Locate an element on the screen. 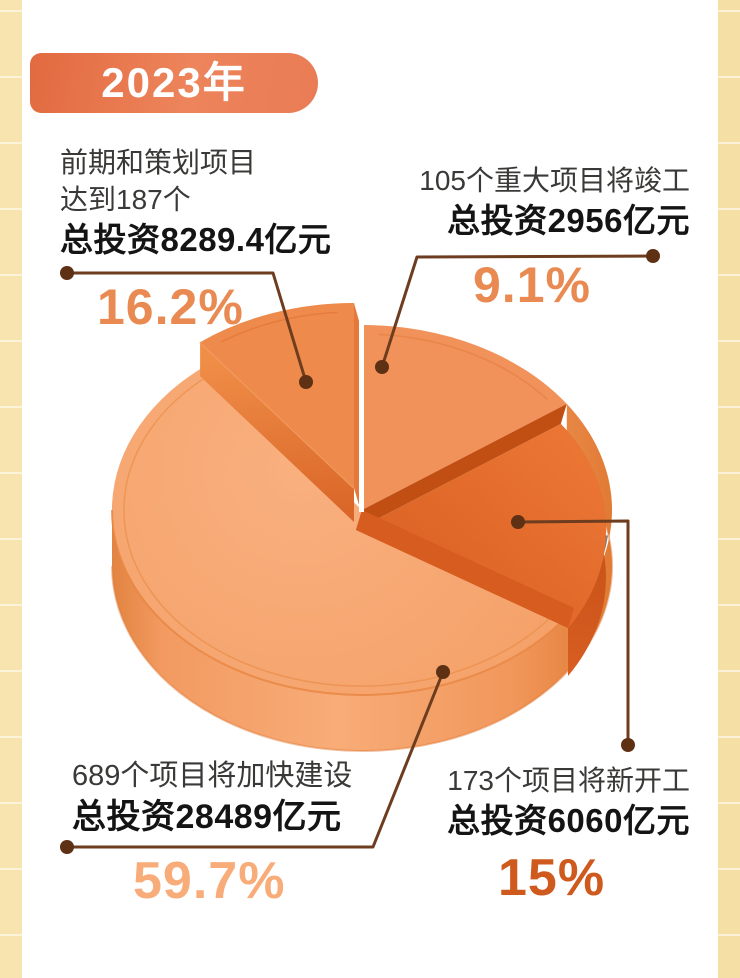 This screenshot has height=978, width=740. annotation-9.1-investment: 总投资2956亿元 is located at coordinates (568, 220).